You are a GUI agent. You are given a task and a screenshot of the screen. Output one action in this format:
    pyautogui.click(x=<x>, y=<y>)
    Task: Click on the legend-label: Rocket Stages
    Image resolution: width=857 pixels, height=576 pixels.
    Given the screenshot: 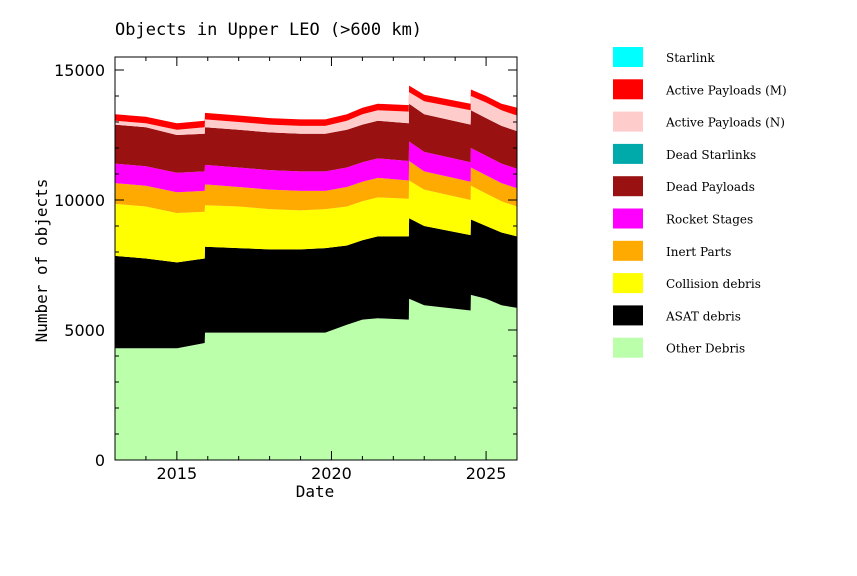 What is the action you would take?
    pyautogui.click(x=709, y=220)
    